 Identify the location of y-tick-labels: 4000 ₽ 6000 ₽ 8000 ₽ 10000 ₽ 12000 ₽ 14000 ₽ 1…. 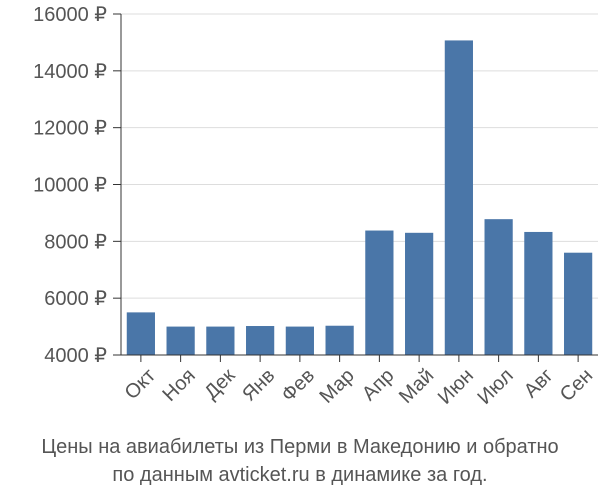
(77, 185).